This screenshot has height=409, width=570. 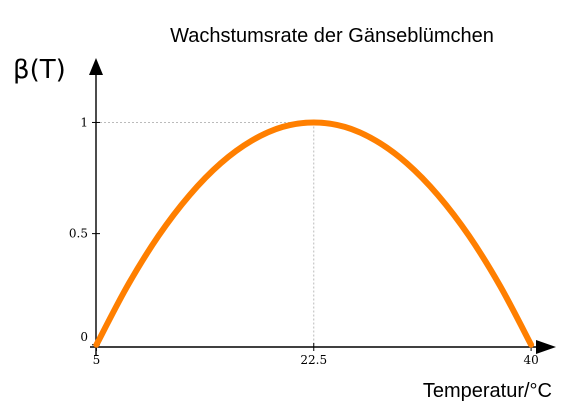 I want to click on y-tick-label: 0, so click(x=84, y=337).